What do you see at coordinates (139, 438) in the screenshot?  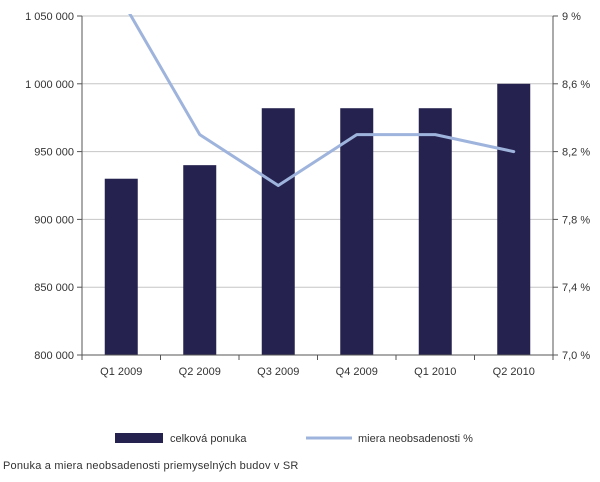 I see `legend-swatch-bar` at bounding box center [139, 438].